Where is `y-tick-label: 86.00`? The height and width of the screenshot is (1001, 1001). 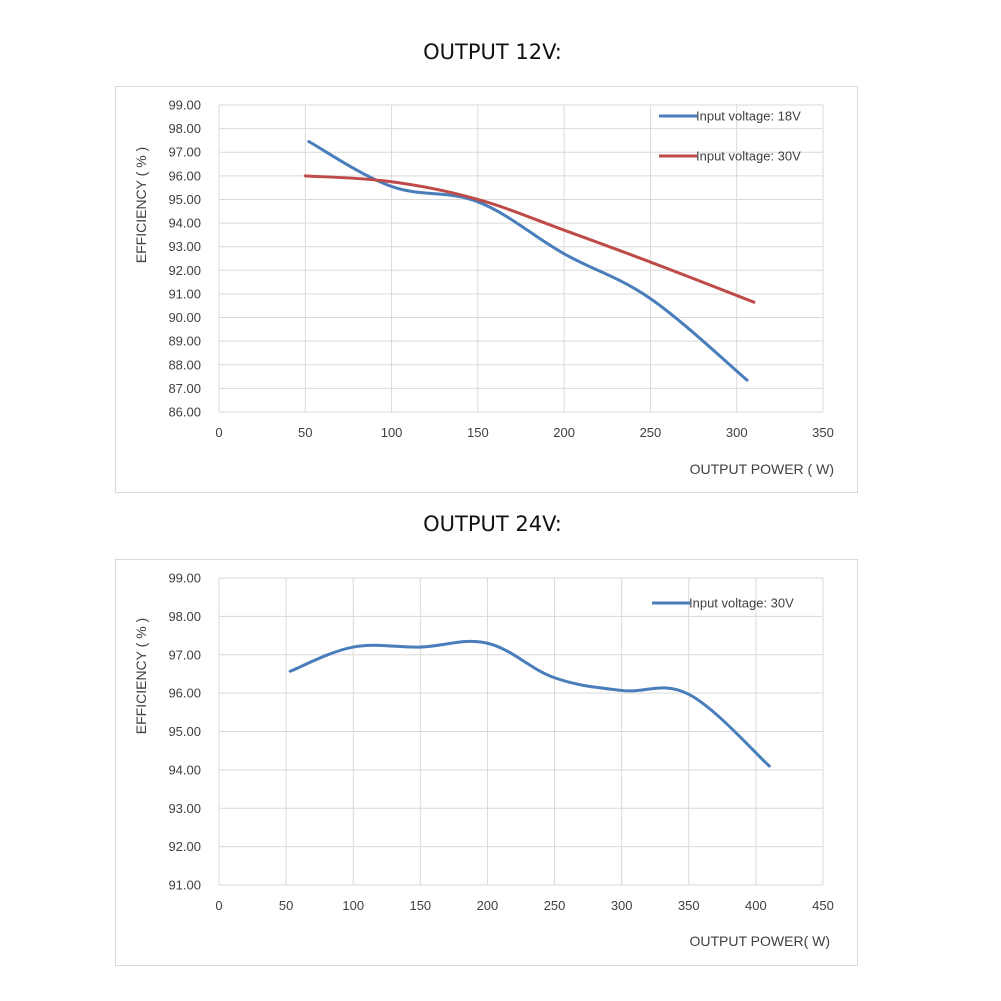 y-tick-label: 86.00 is located at coordinates (184, 412).